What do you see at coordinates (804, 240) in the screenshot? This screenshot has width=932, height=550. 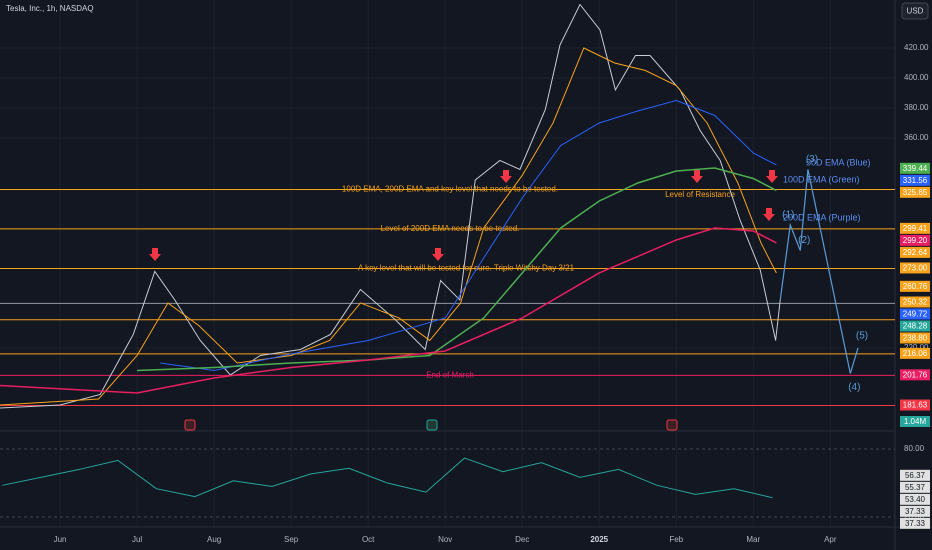 I see `wave-label: (2)` at bounding box center [804, 240].